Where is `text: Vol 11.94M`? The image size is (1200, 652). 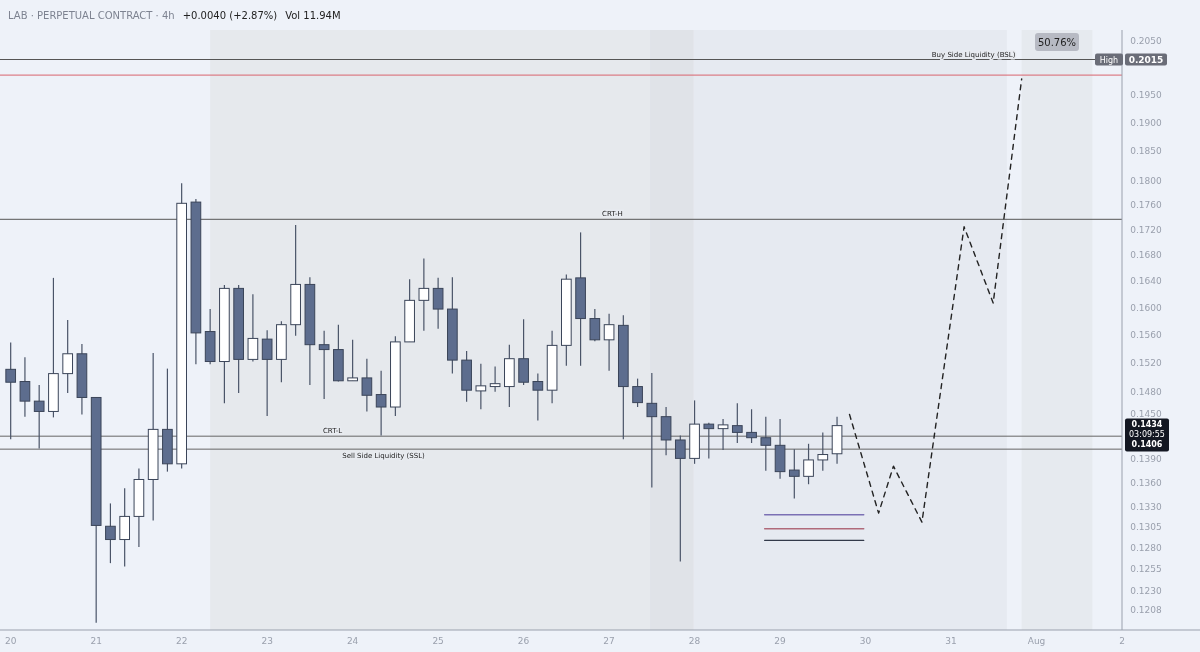 text: Vol 11.94M is located at coordinates (313, 15).